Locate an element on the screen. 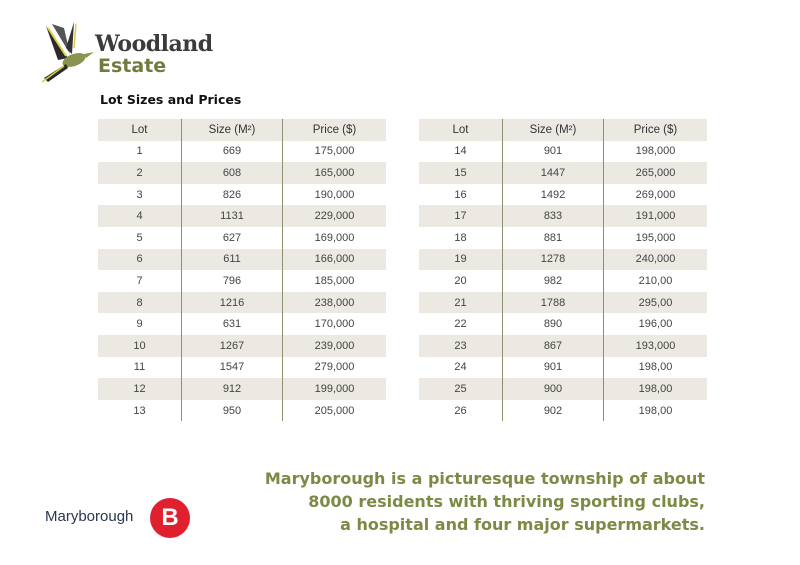  table-header-row: Lot Size (M²) Price ($) is located at coordinates (242, 130).